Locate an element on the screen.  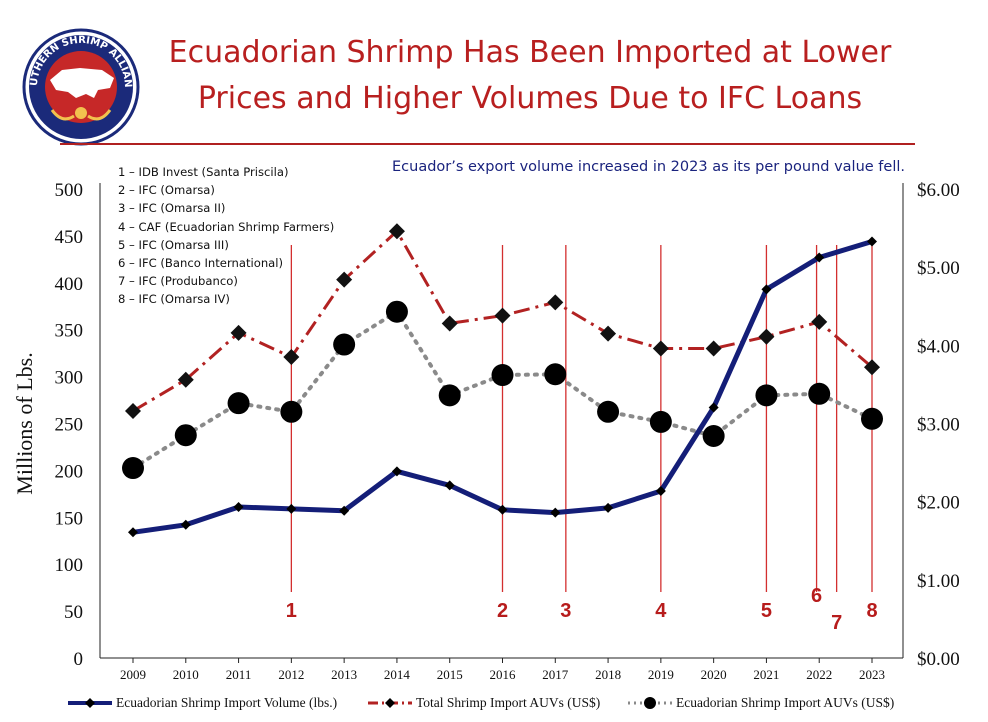
event-marker-label: 8 is located at coordinates (871, 611).